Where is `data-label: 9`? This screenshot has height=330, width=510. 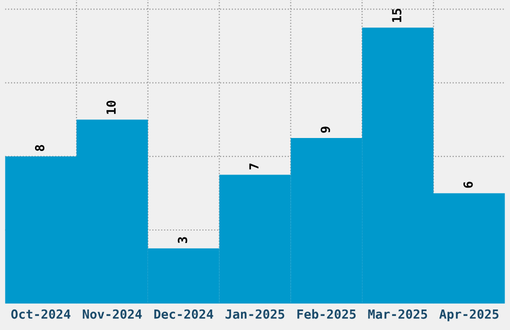 data-label: 9 is located at coordinates (325, 129).